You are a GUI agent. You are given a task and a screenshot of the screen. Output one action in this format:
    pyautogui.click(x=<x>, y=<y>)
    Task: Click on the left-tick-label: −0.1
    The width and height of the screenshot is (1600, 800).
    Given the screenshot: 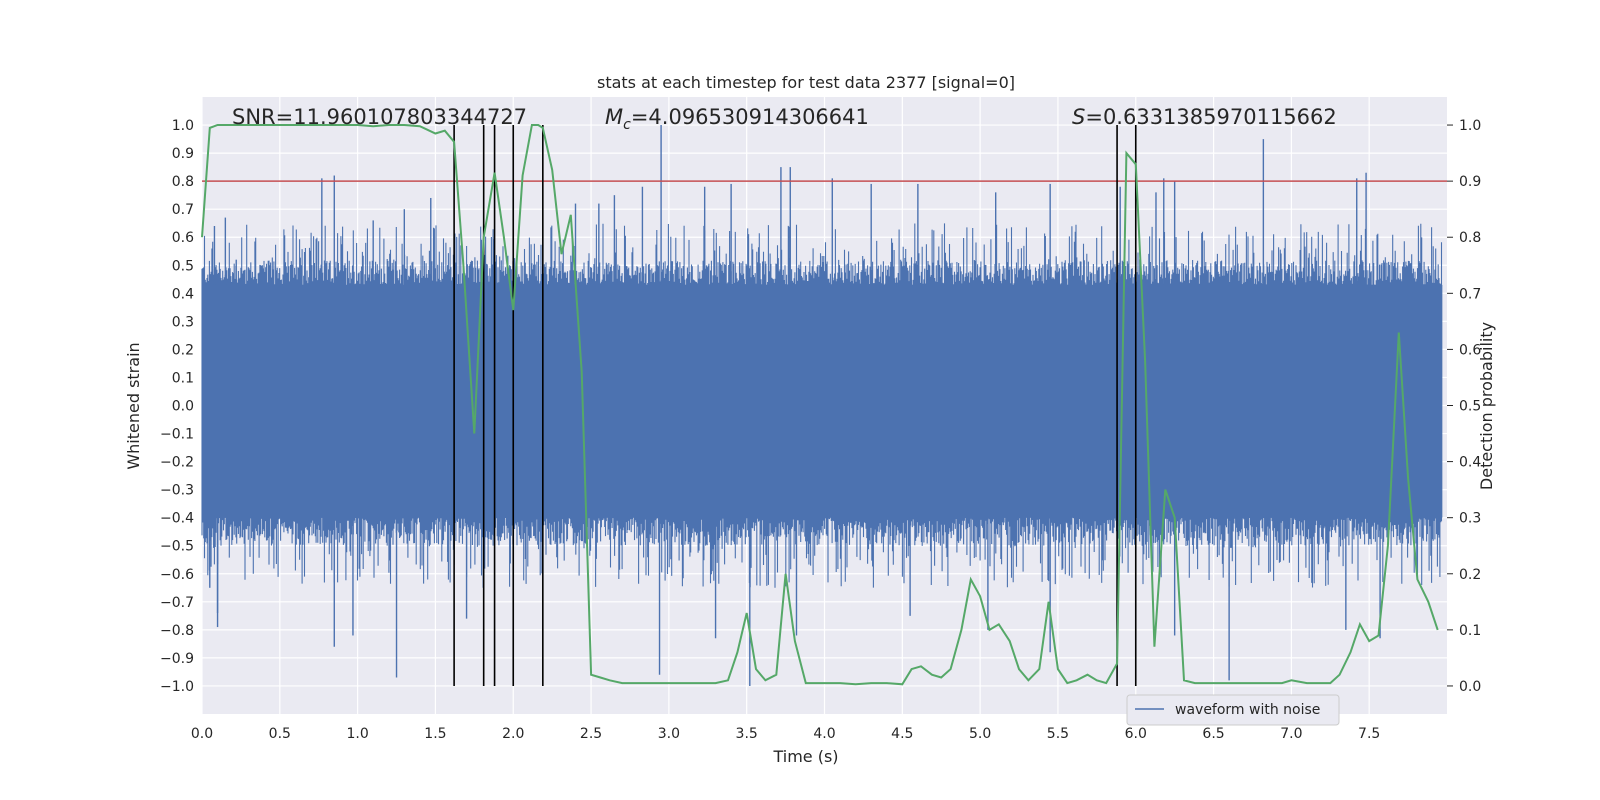 What is the action you would take?
    pyautogui.click(x=177, y=435)
    